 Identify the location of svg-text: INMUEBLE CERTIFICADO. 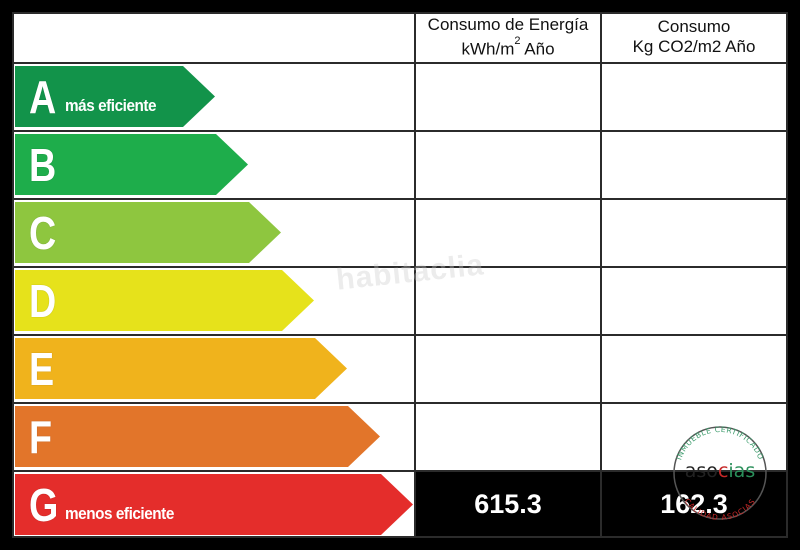
(719, 443).